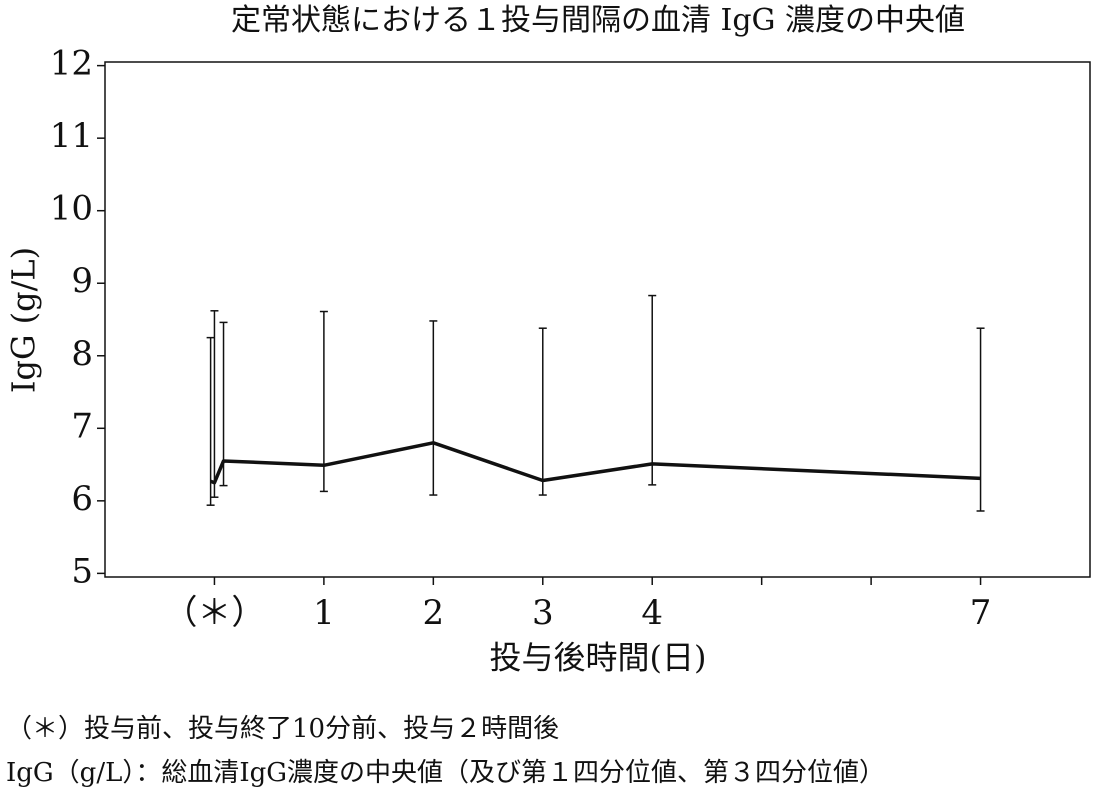  I want to click on y-tick-label: 9, so click(82, 281).